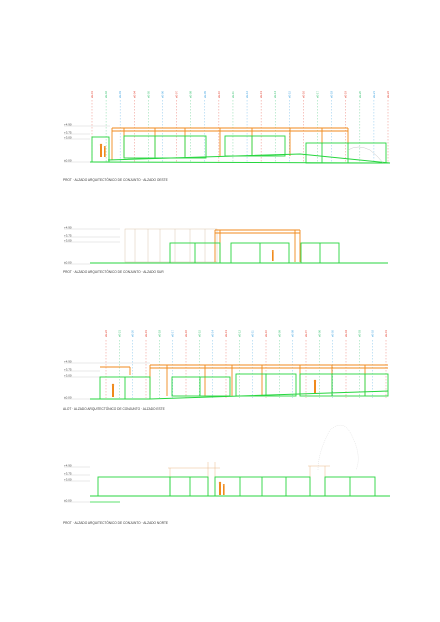 The image size is (440, 622). I want to click on glazing-este, so click(244, 386).